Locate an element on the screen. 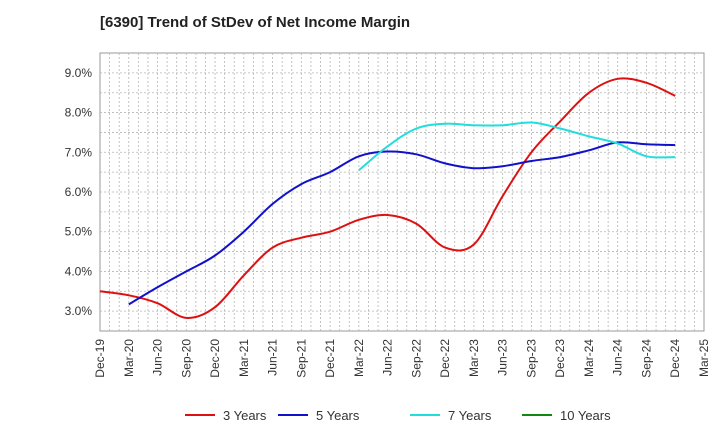 This screenshot has width=720, height=440. legend-label: 3 Years is located at coordinates (245, 415).